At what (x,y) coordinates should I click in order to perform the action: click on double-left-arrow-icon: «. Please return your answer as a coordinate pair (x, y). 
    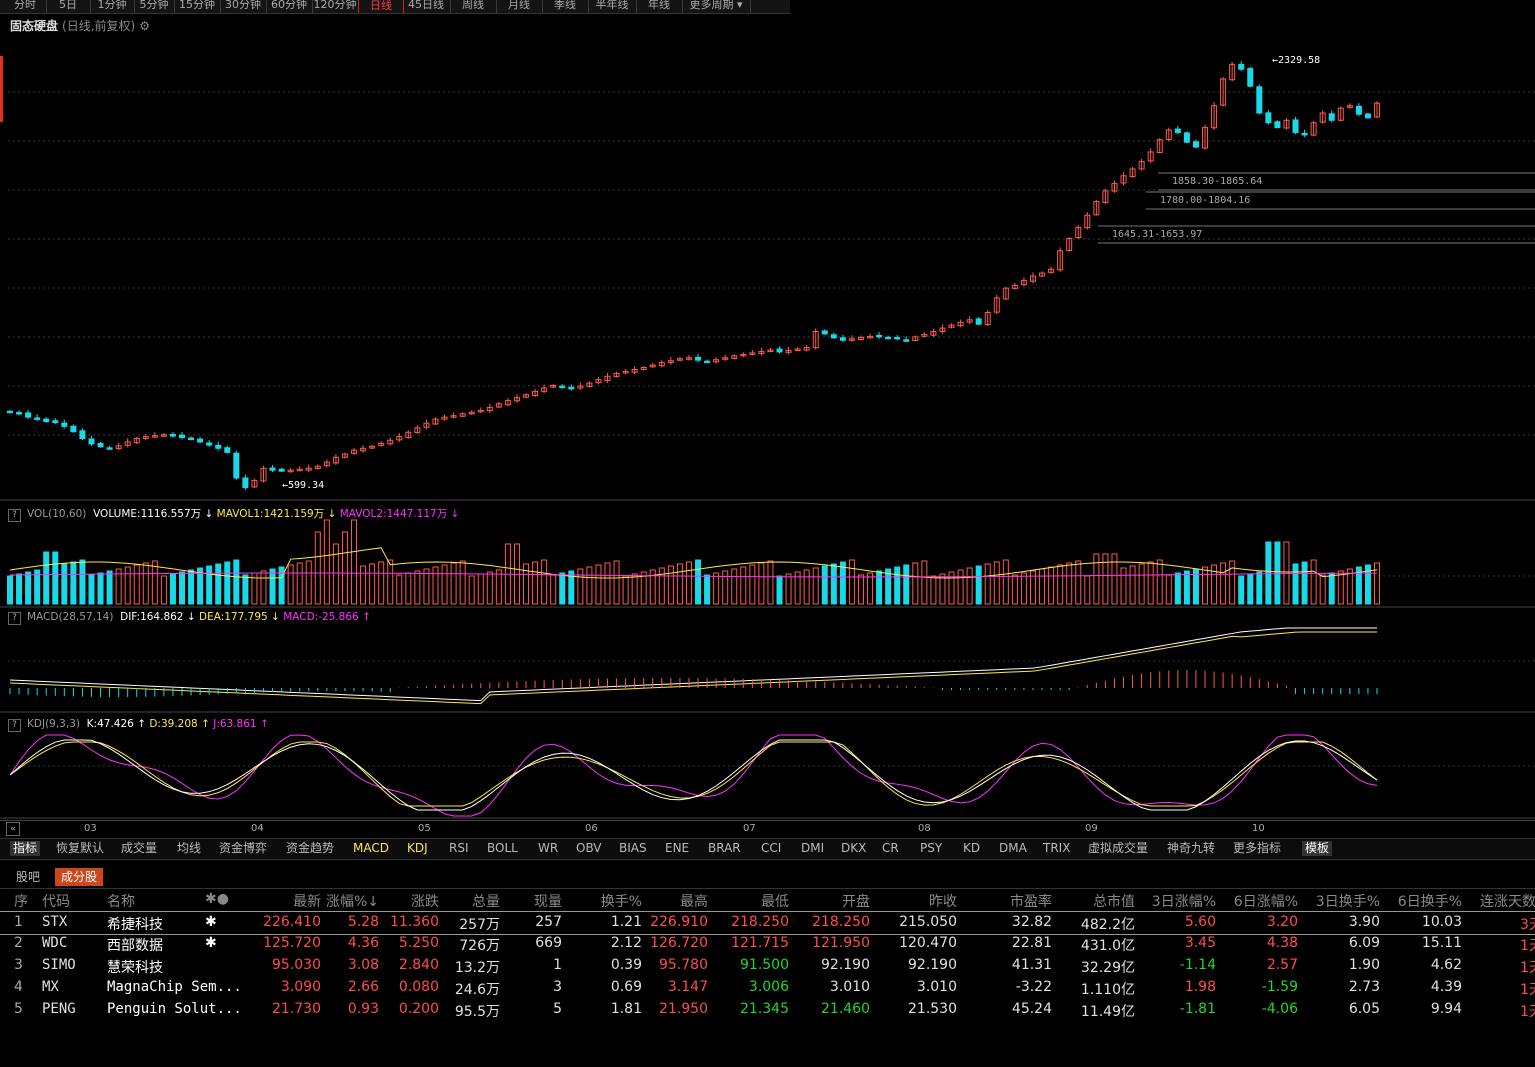
    Looking at the image, I should click on (13, 829).